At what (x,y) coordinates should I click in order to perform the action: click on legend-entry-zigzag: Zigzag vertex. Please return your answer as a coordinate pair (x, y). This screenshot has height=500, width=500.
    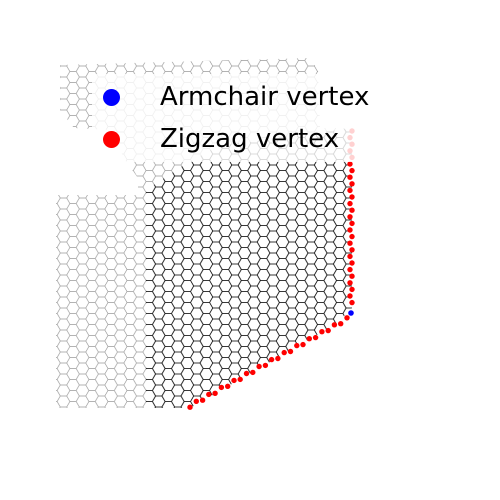
    Looking at the image, I should click on (232, 139).